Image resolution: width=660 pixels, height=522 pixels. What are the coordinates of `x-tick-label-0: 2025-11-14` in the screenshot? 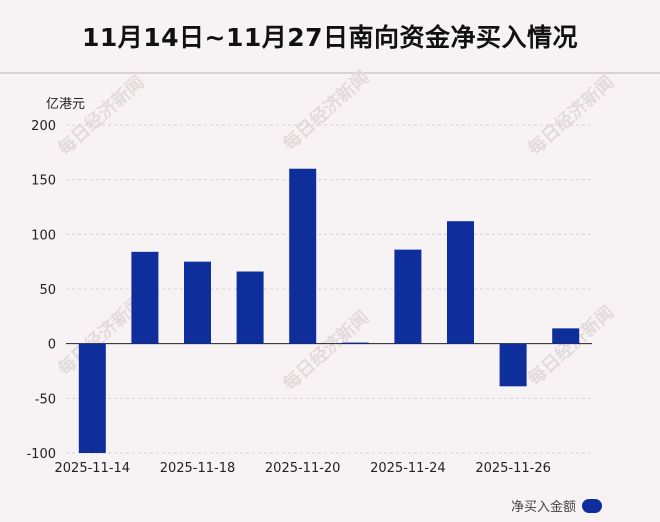 It's located at (93, 468).